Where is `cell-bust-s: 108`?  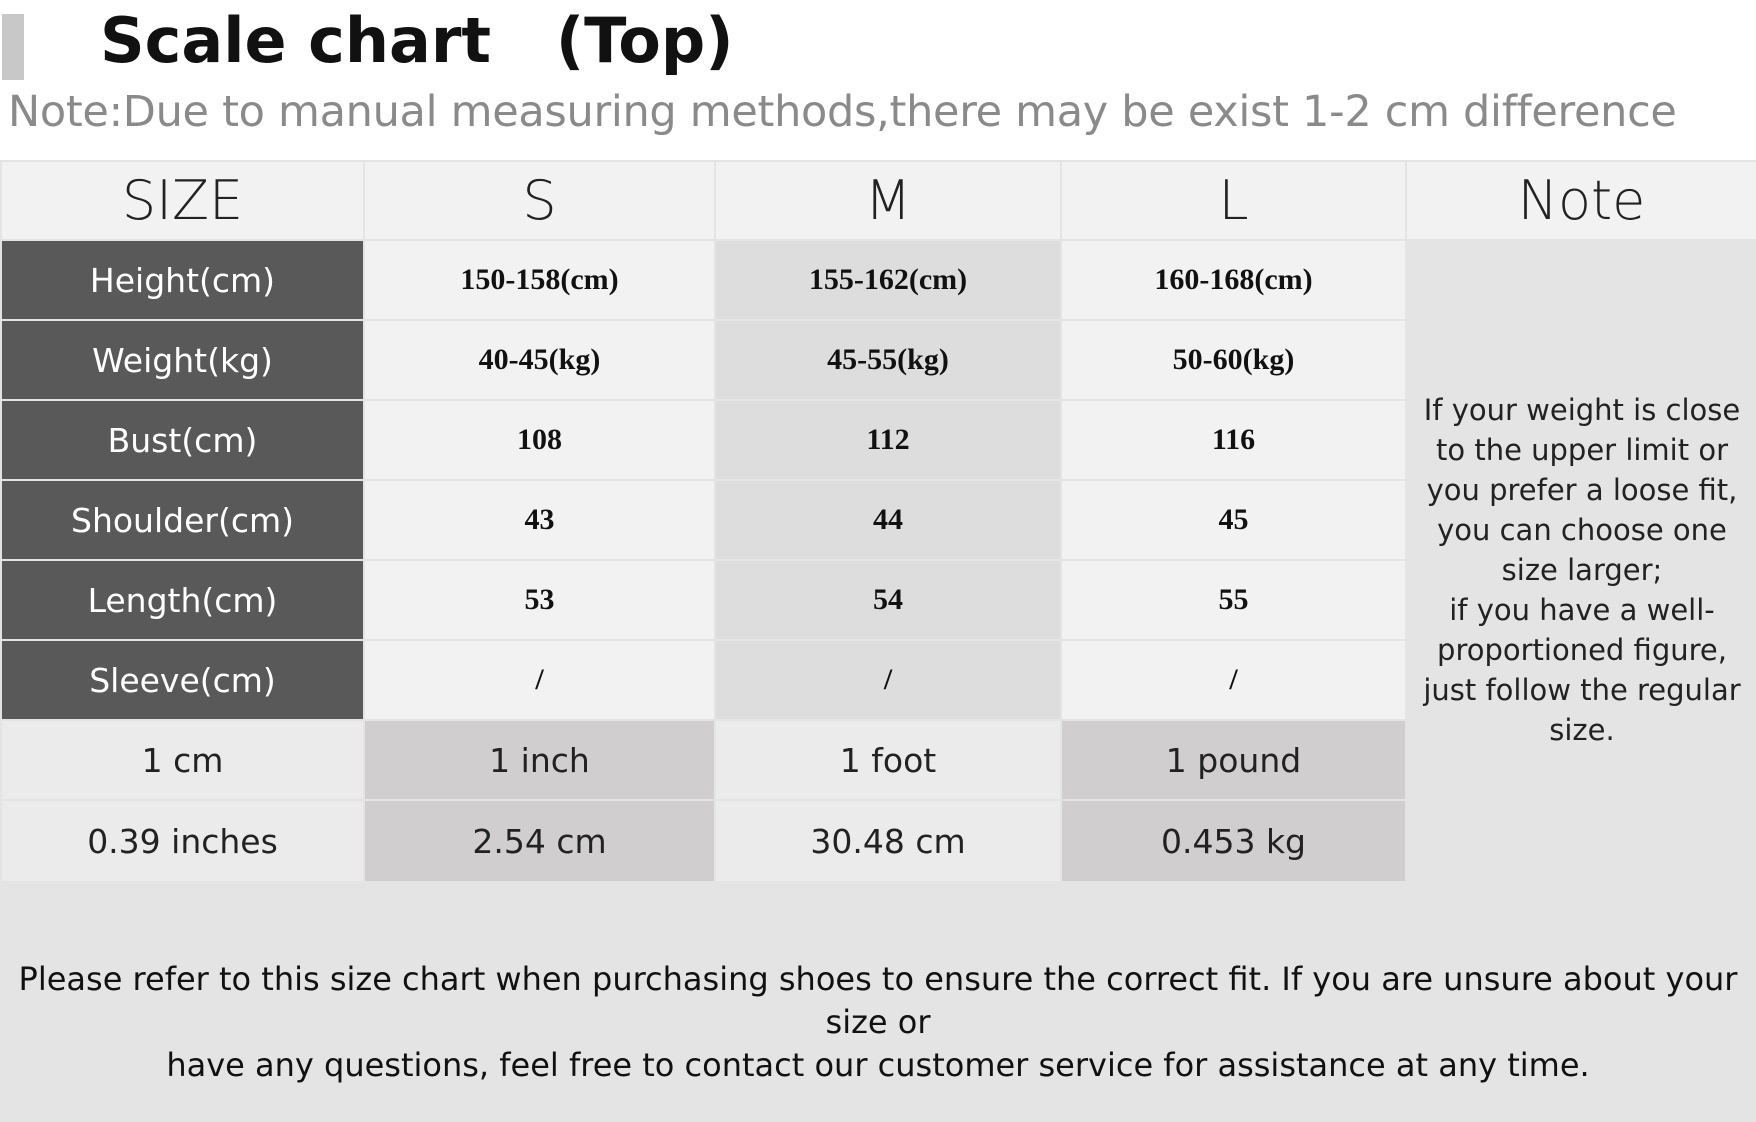 cell-bust-s: 108 is located at coordinates (539, 440).